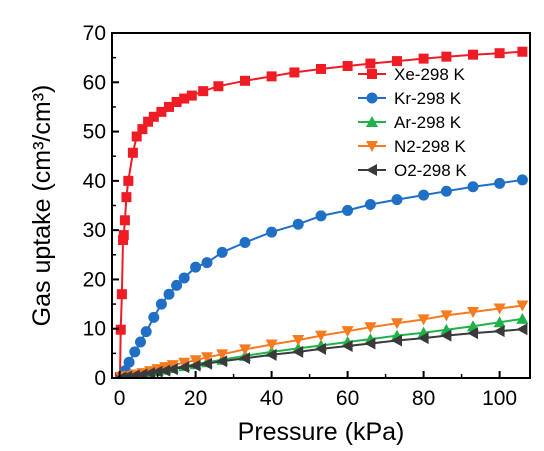 The height and width of the screenshot is (451, 544). I want to click on legend-label-ar-298-k: Ar-298 K, so click(428, 122).